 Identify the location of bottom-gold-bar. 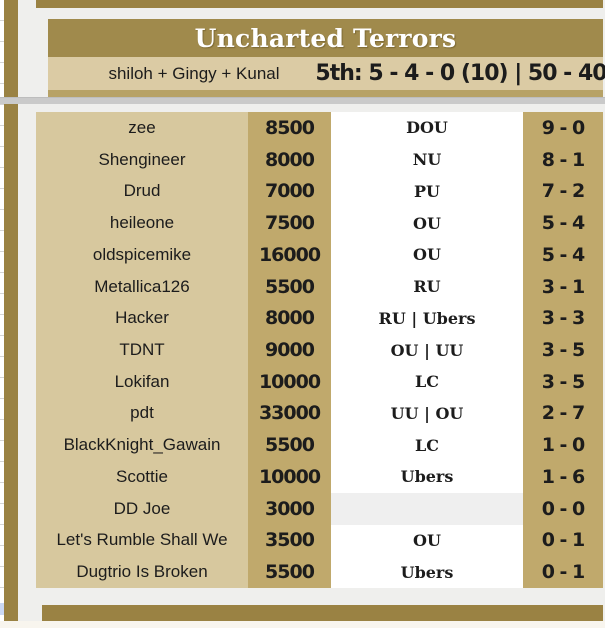
(322, 613).